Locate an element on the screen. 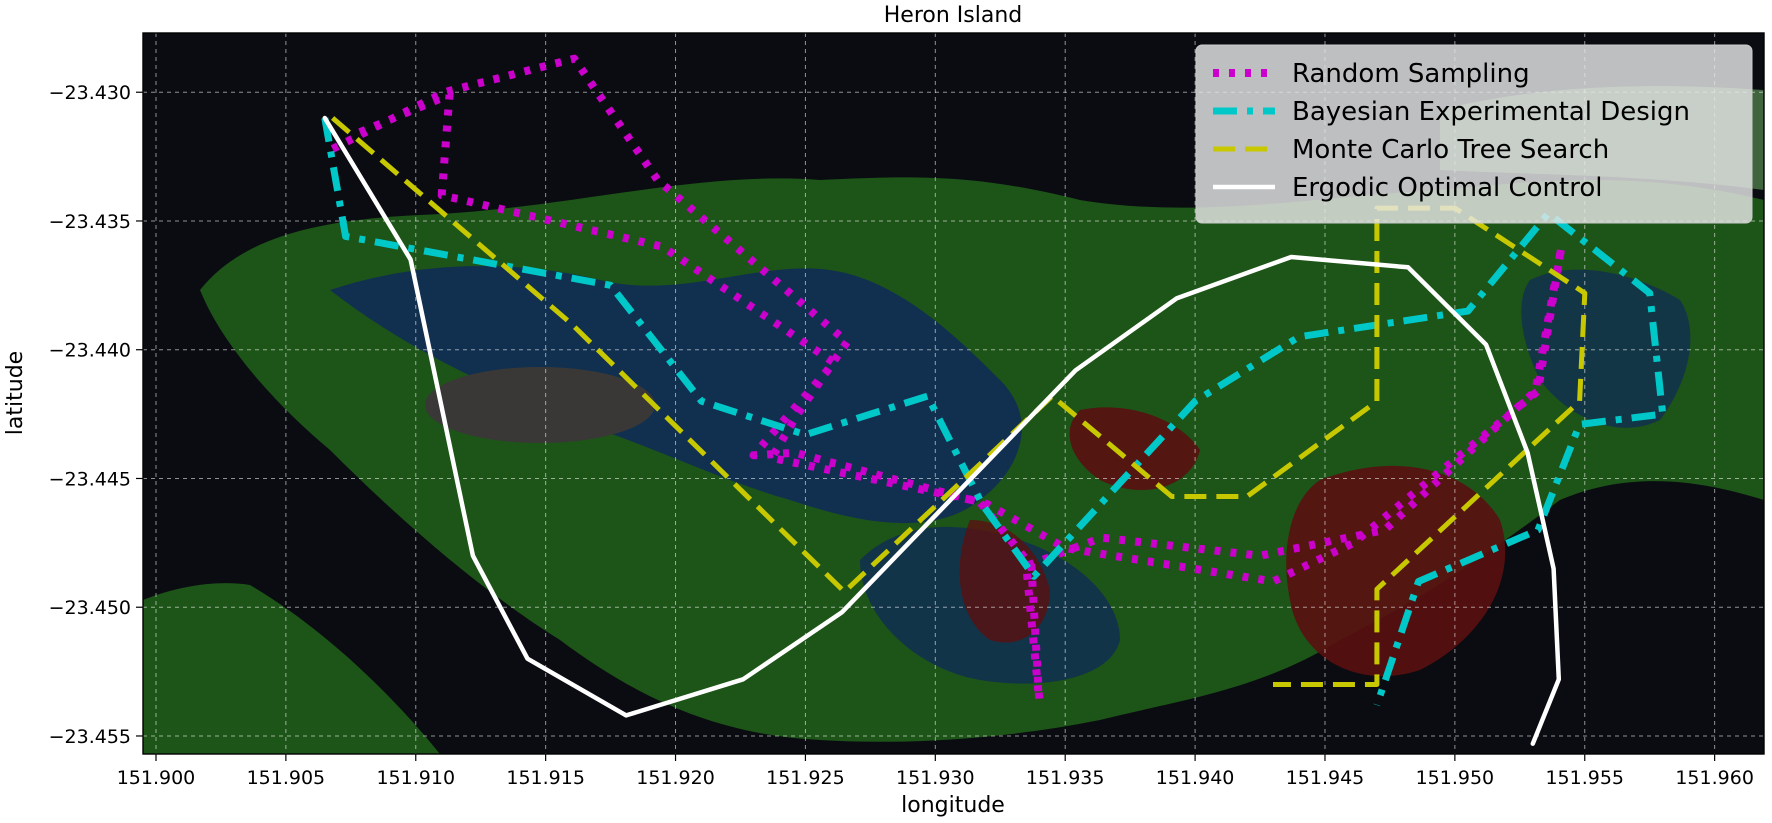  y-tick-label: −23.445 is located at coordinates (90, 479).